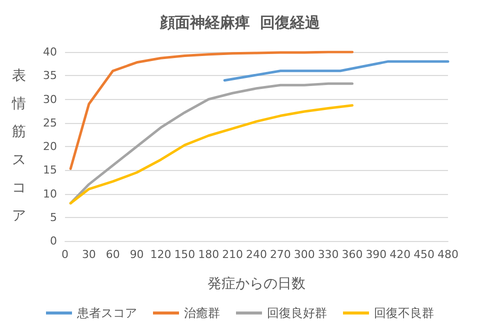  What do you see at coordinates (328, 254) in the screenshot?
I see `x-tick-label: 330` at bounding box center [328, 254].